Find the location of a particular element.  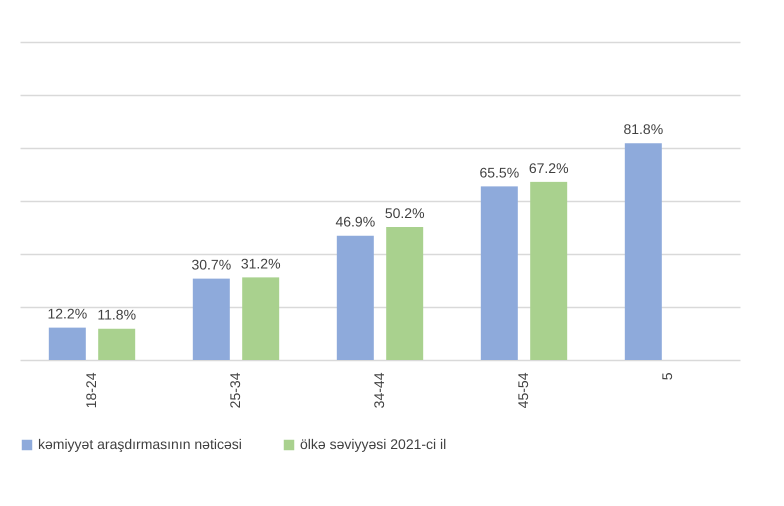

data-label: 31.2% is located at coordinates (260, 263).